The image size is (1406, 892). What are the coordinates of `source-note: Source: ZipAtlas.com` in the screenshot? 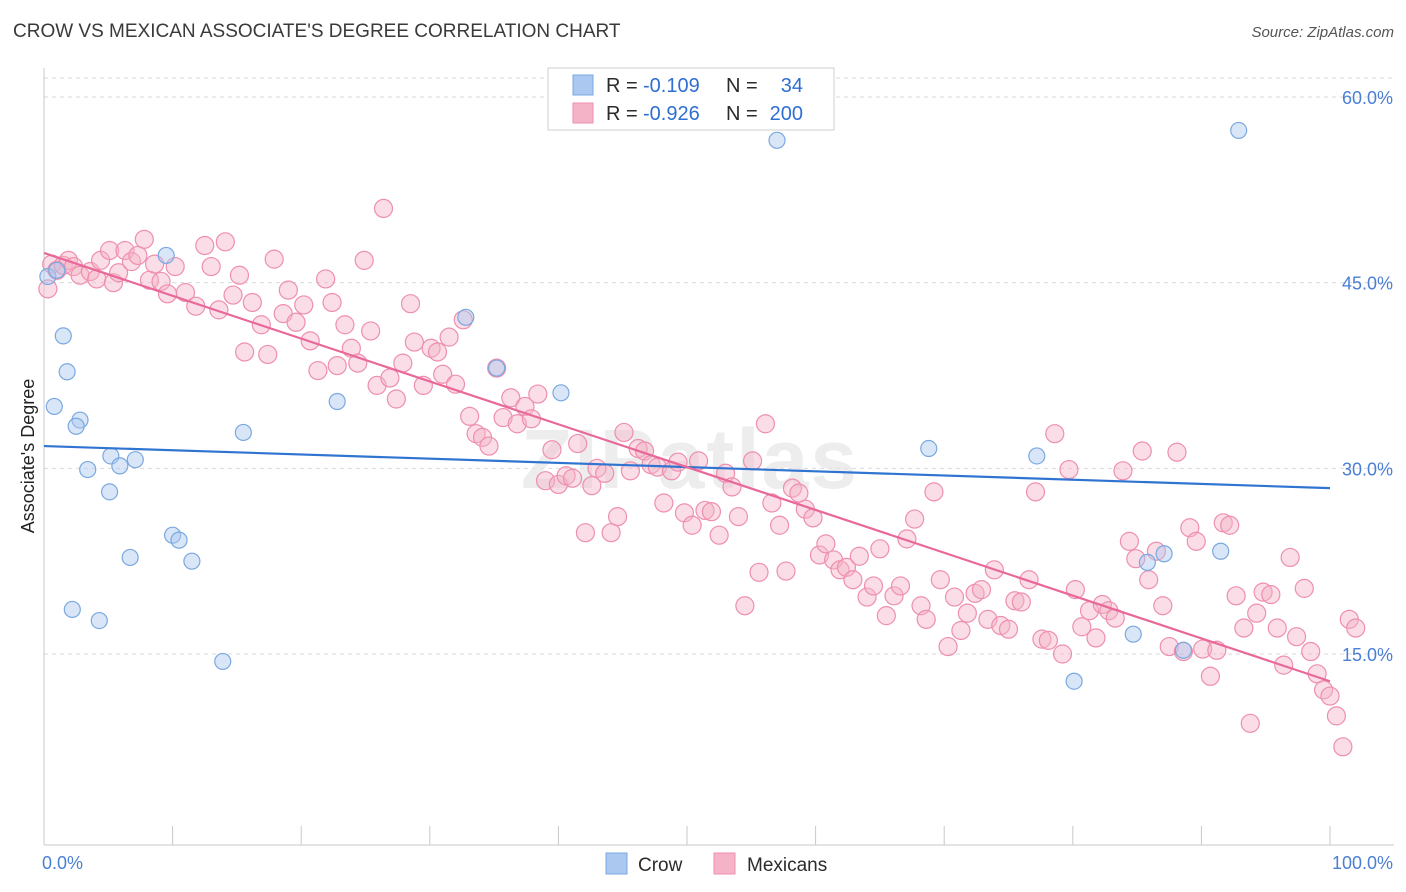 It's located at (1322, 32).